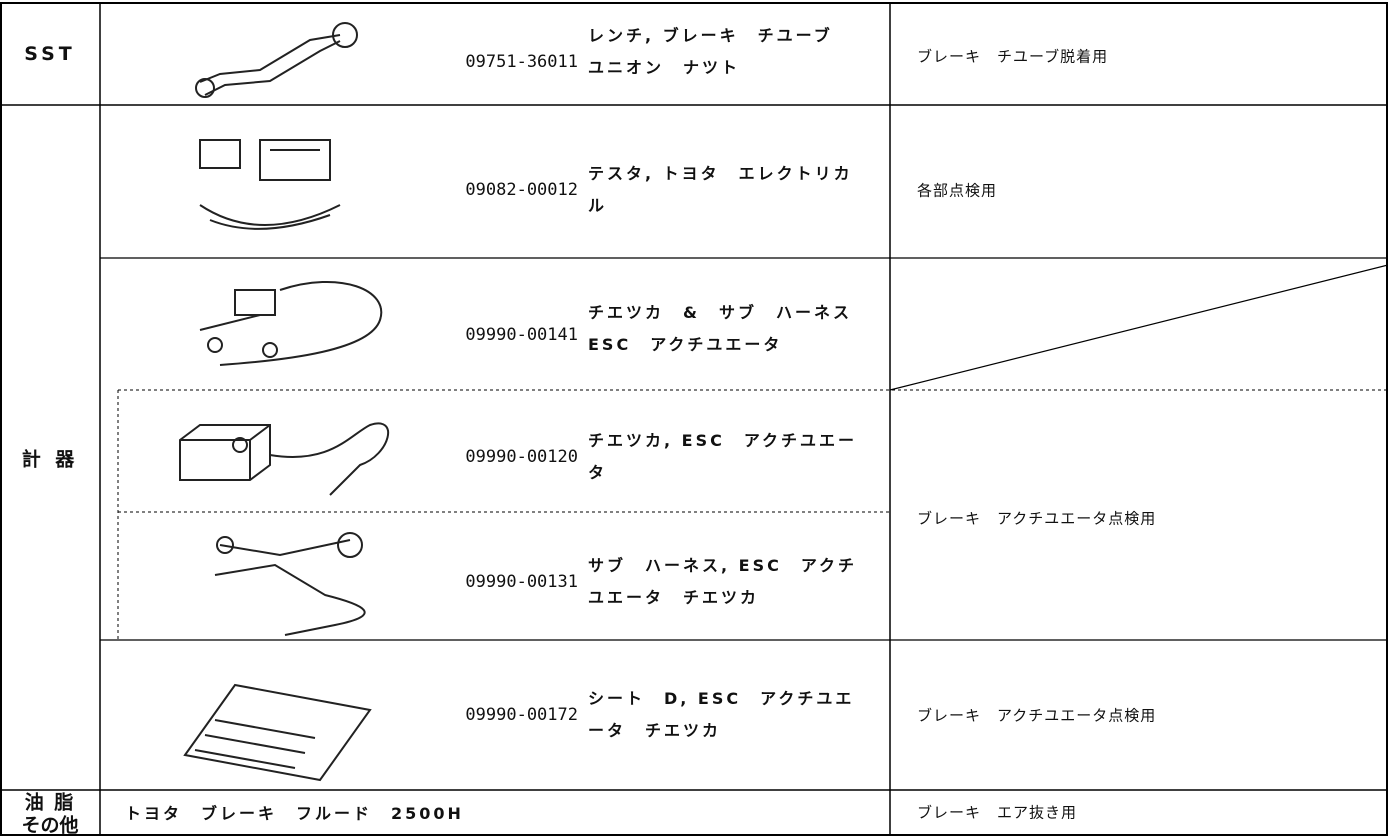 Image resolution: width=1388 pixels, height=837 pixels. Describe the element at coordinates (664, 67) in the screenshot. I see `tool-name: ユニオン ナツト` at that location.